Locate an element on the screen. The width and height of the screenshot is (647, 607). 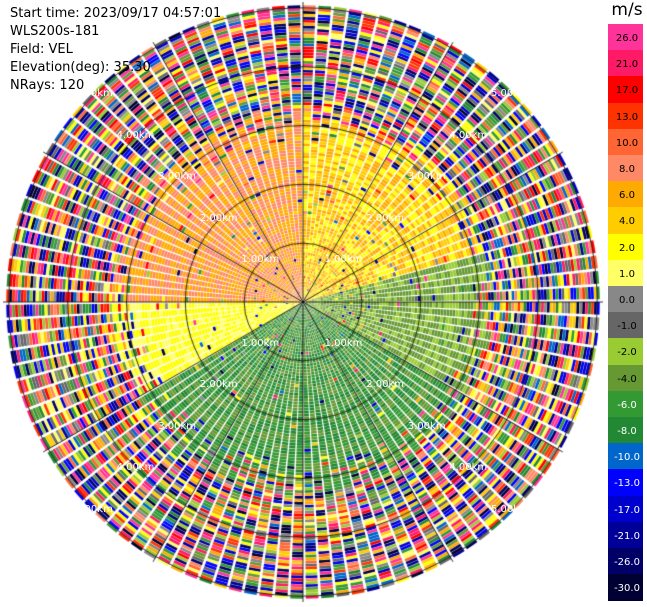
colorbar-tick-label: 10.0 is located at coordinates (627, 143).